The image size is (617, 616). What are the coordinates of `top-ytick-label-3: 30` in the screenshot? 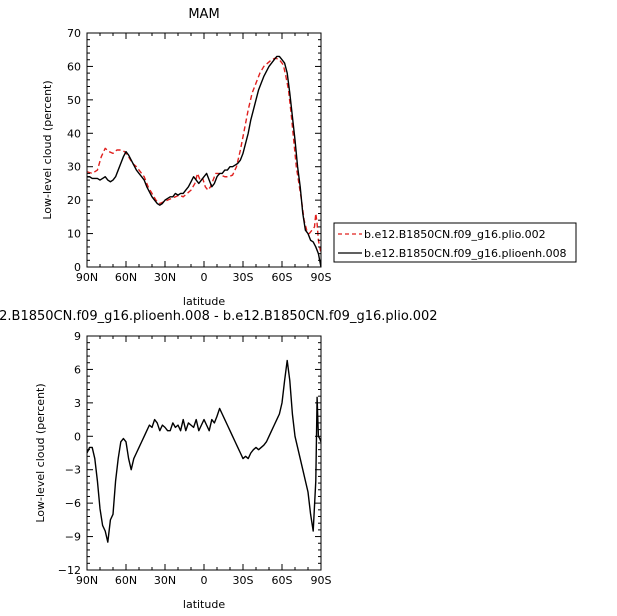 It's located at (74, 167).